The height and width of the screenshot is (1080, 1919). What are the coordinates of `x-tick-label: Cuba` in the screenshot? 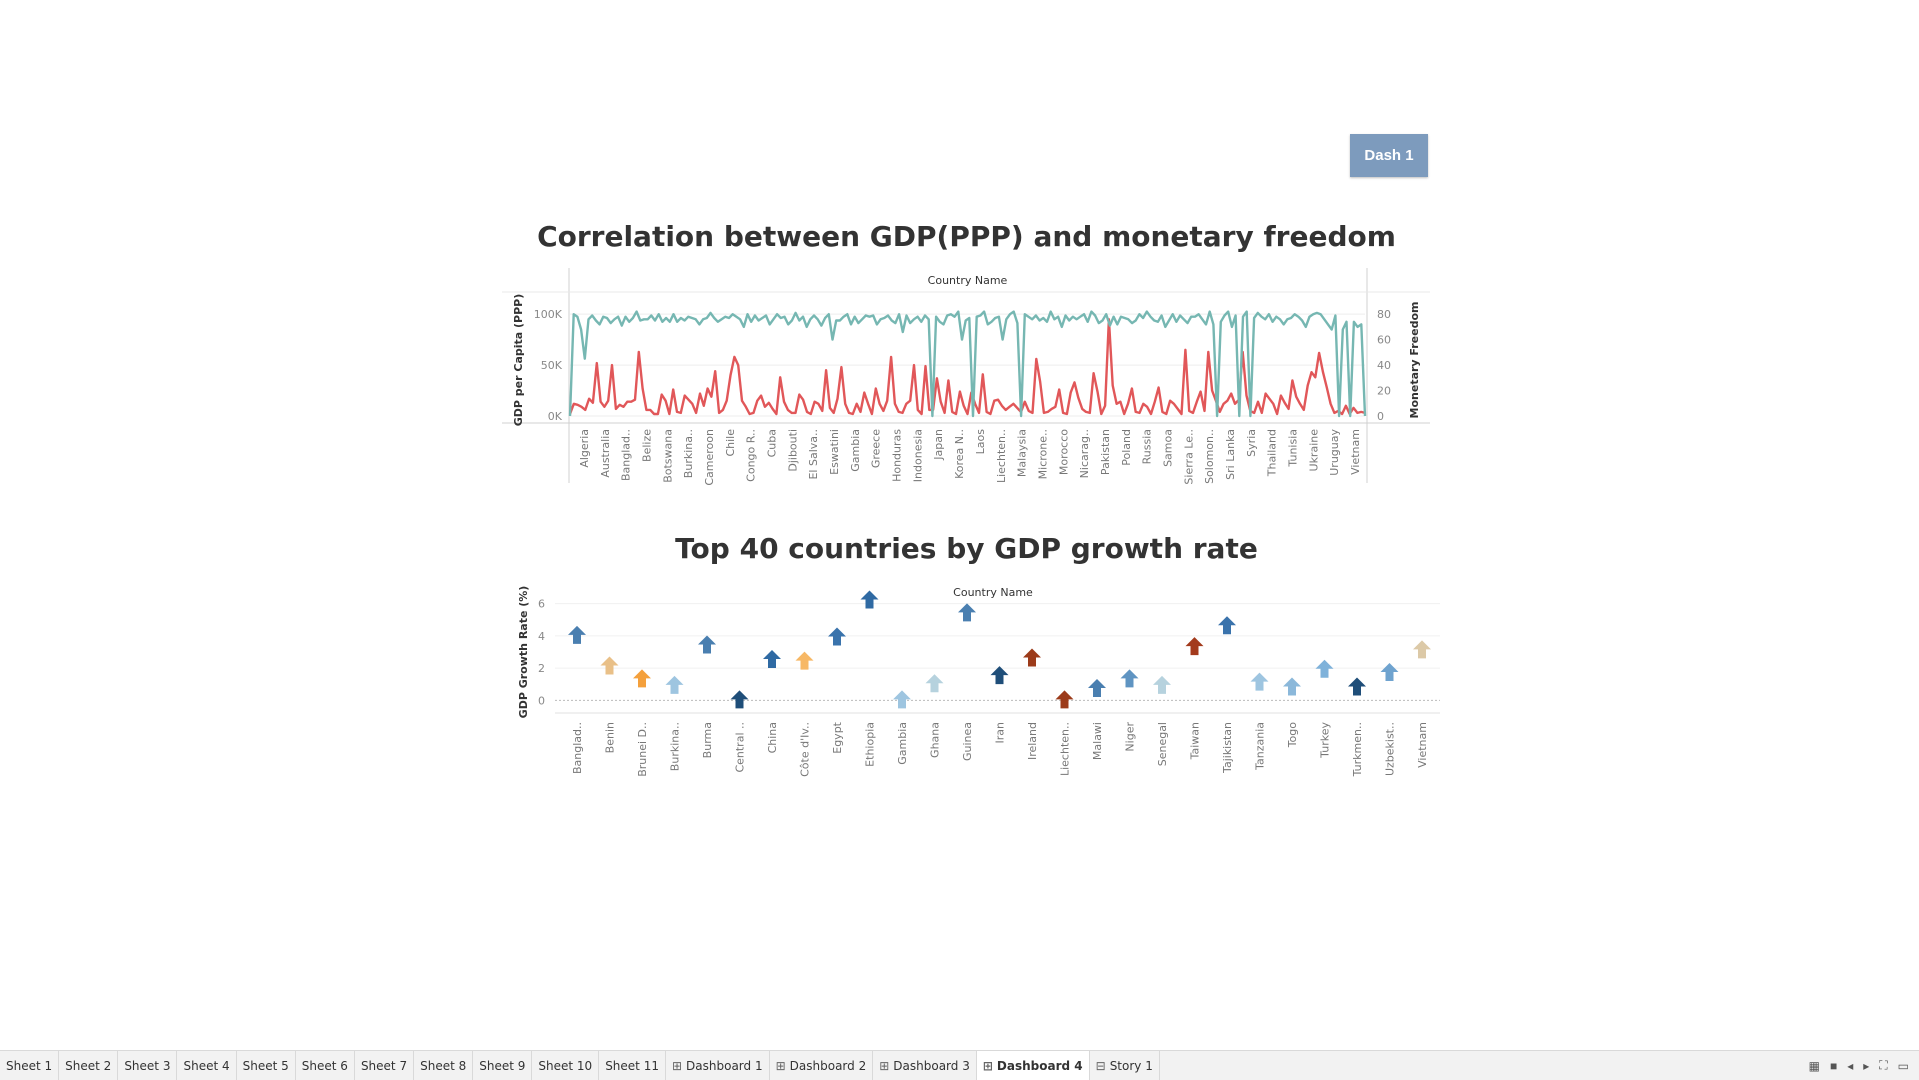 It's located at (772, 443).